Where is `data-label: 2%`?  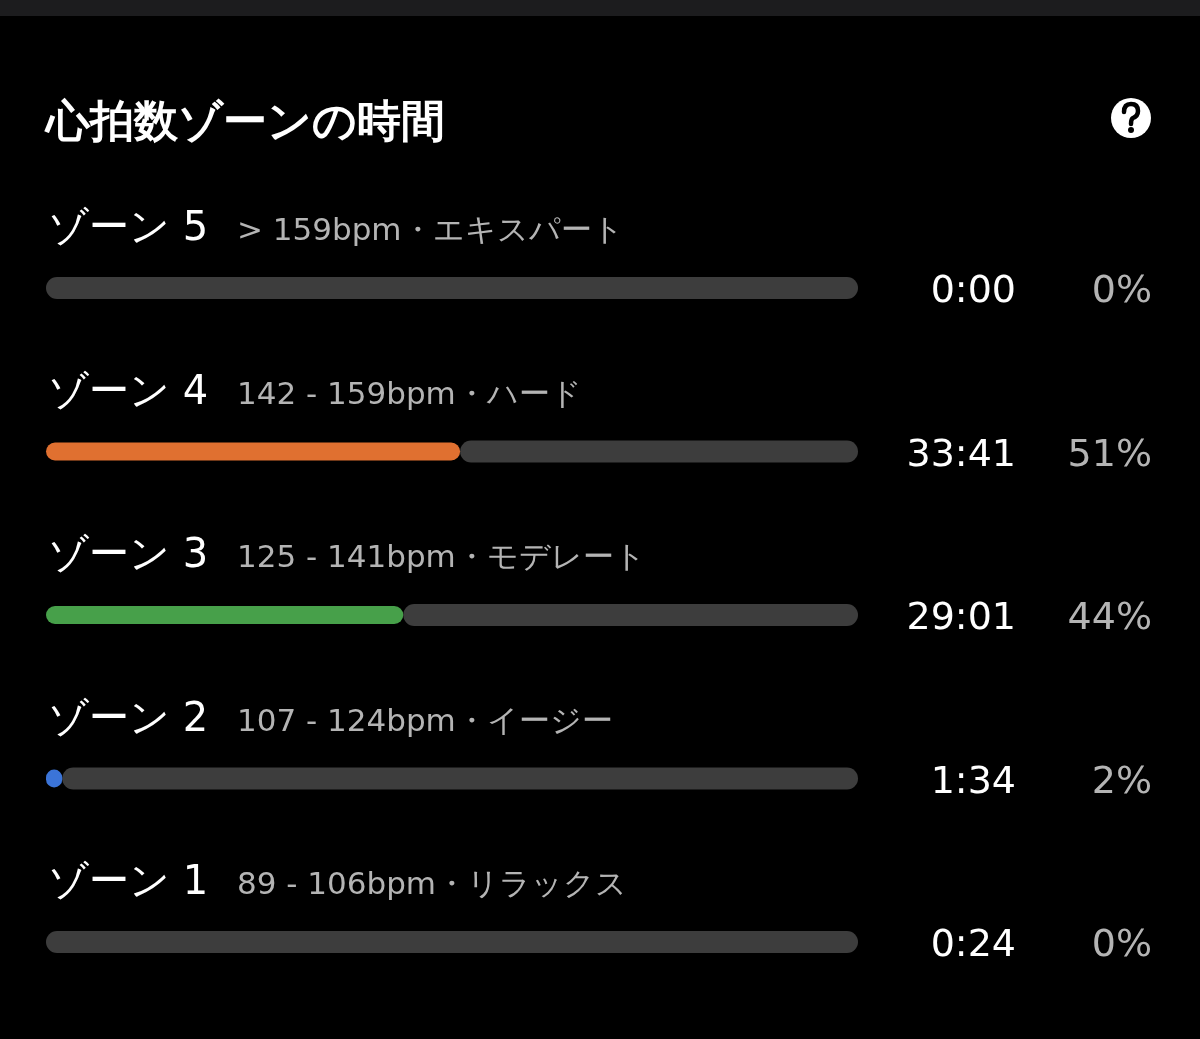
data-label: 2% is located at coordinates (1121, 779).